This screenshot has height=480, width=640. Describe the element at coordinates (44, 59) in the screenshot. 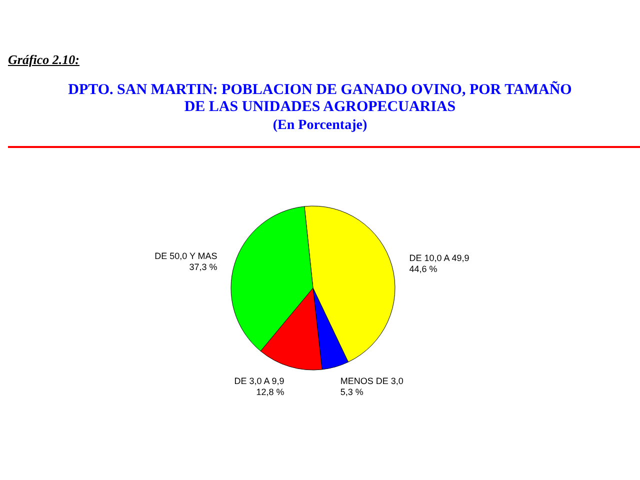

I see `text: Gráfico 2.10:` at that location.